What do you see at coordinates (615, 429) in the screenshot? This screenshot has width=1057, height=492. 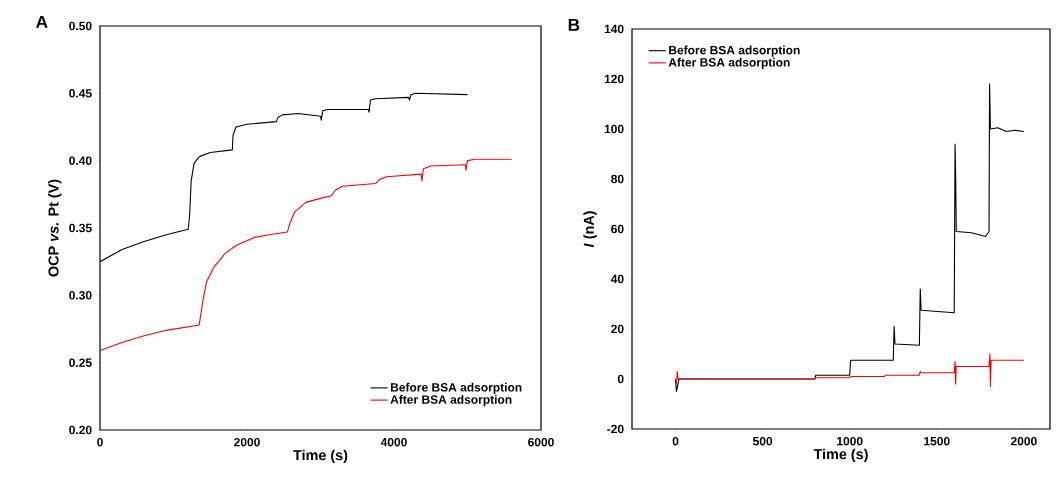 I see `y-tick-label: -20` at bounding box center [615, 429].